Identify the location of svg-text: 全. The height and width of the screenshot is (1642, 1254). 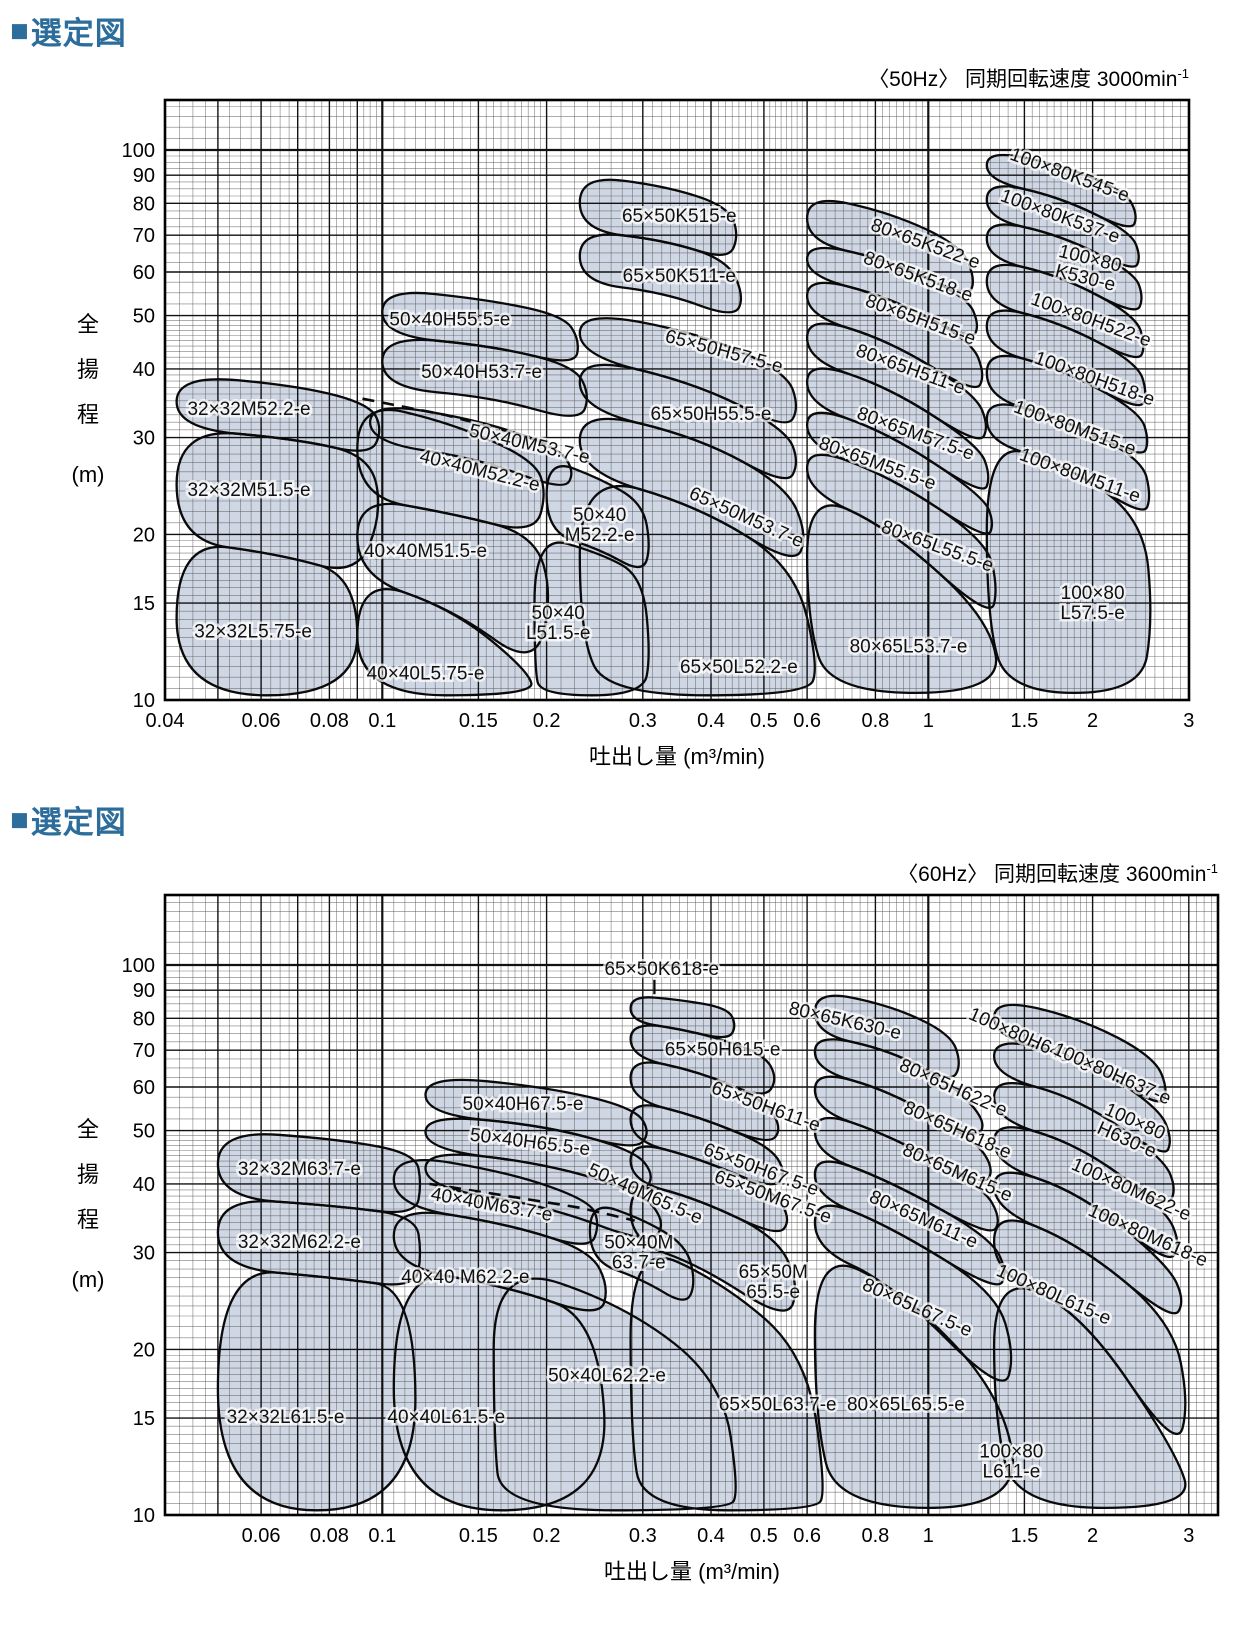
(88, 1129).